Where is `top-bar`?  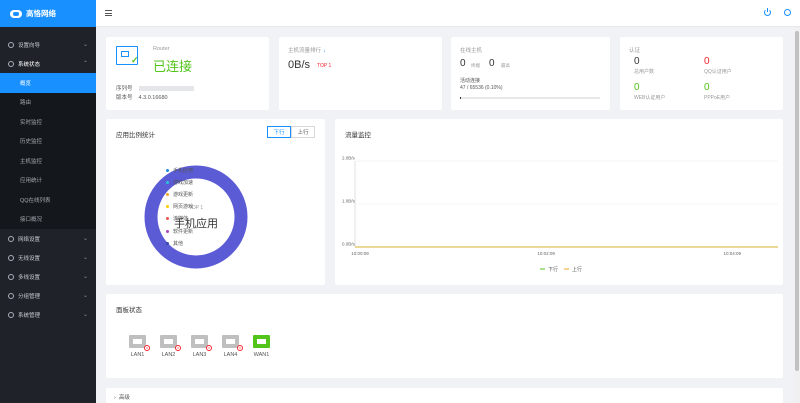
top-bar is located at coordinates (448, 13).